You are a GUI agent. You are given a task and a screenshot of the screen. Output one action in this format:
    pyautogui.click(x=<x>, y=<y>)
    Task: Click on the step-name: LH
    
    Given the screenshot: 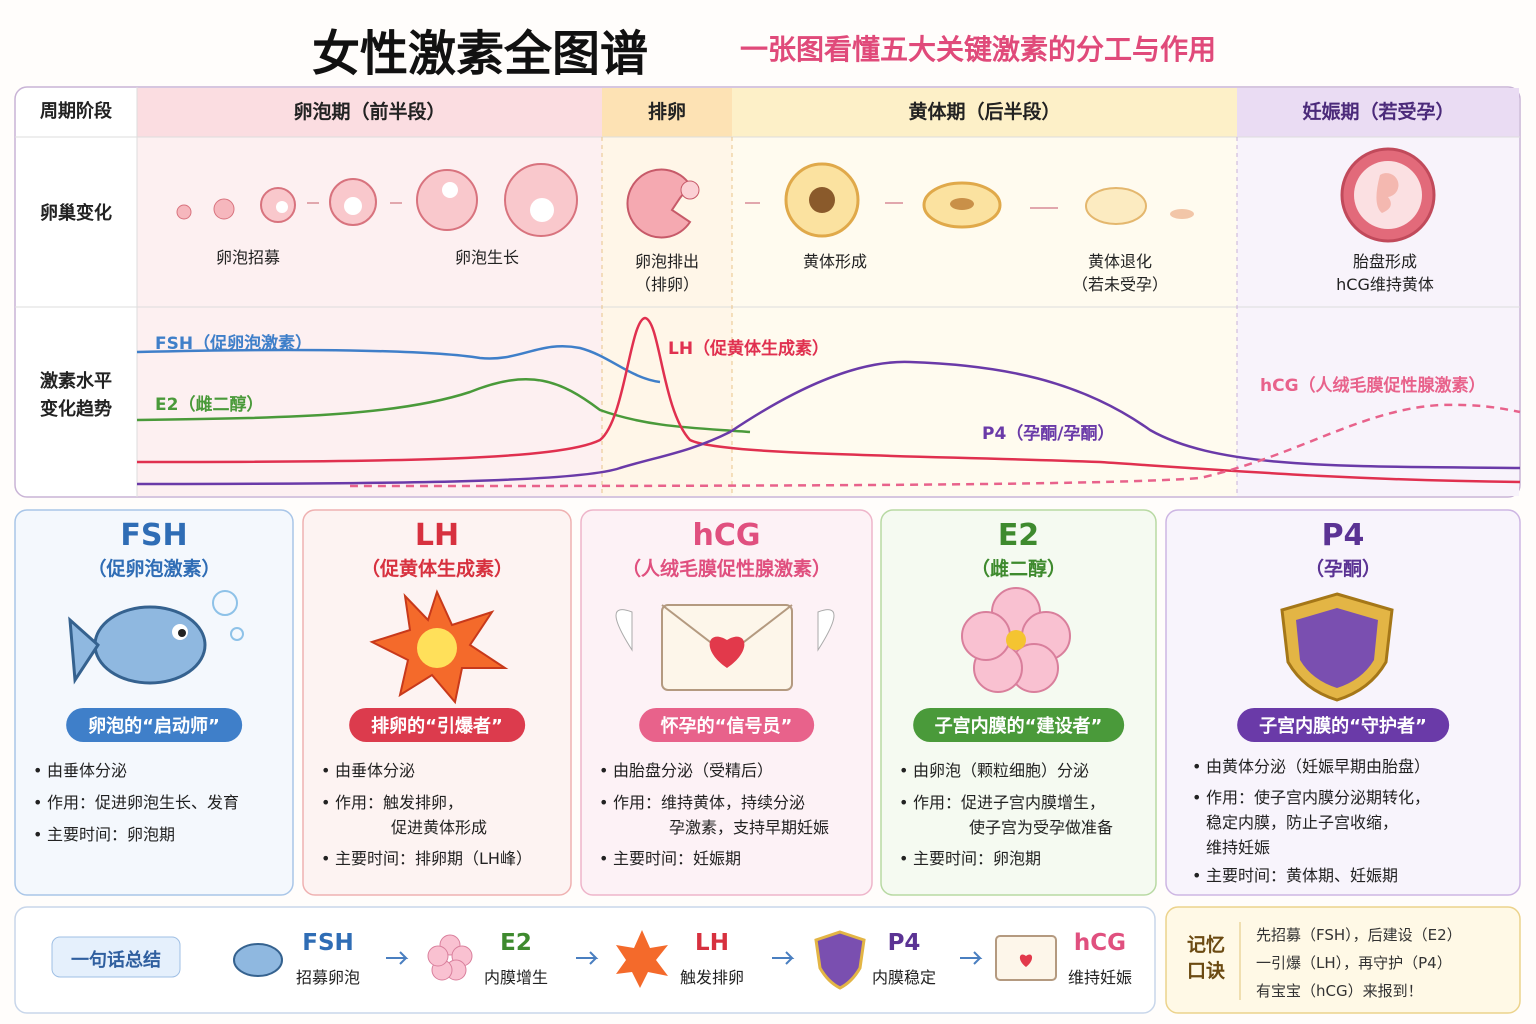 What is the action you would take?
    pyautogui.click(x=712, y=943)
    